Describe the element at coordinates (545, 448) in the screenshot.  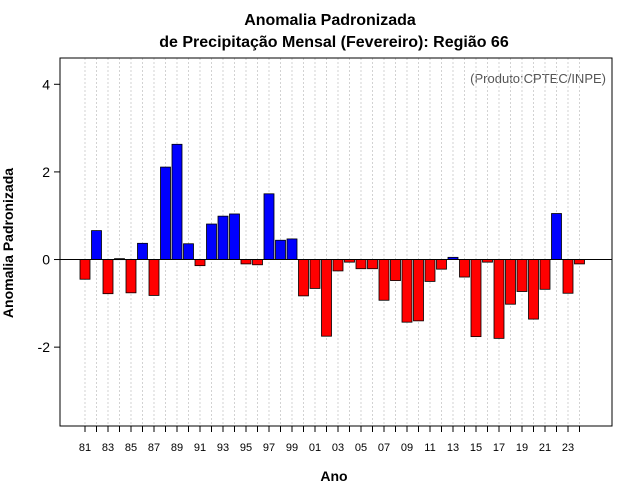
I see `x-tick-label: 21` at that location.